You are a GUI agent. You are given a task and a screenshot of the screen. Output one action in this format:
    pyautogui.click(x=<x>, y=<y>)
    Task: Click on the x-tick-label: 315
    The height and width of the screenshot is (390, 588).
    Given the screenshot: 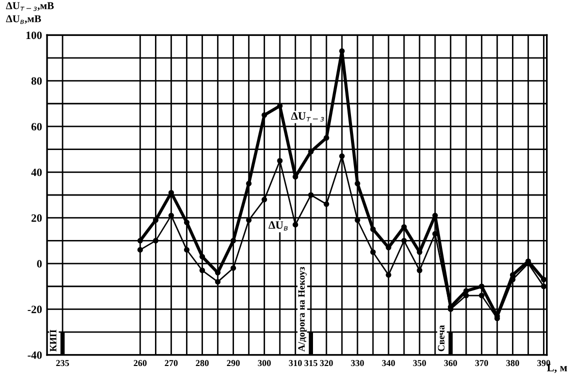 What is the action you would take?
    pyautogui.click(x=311, y=363)
    